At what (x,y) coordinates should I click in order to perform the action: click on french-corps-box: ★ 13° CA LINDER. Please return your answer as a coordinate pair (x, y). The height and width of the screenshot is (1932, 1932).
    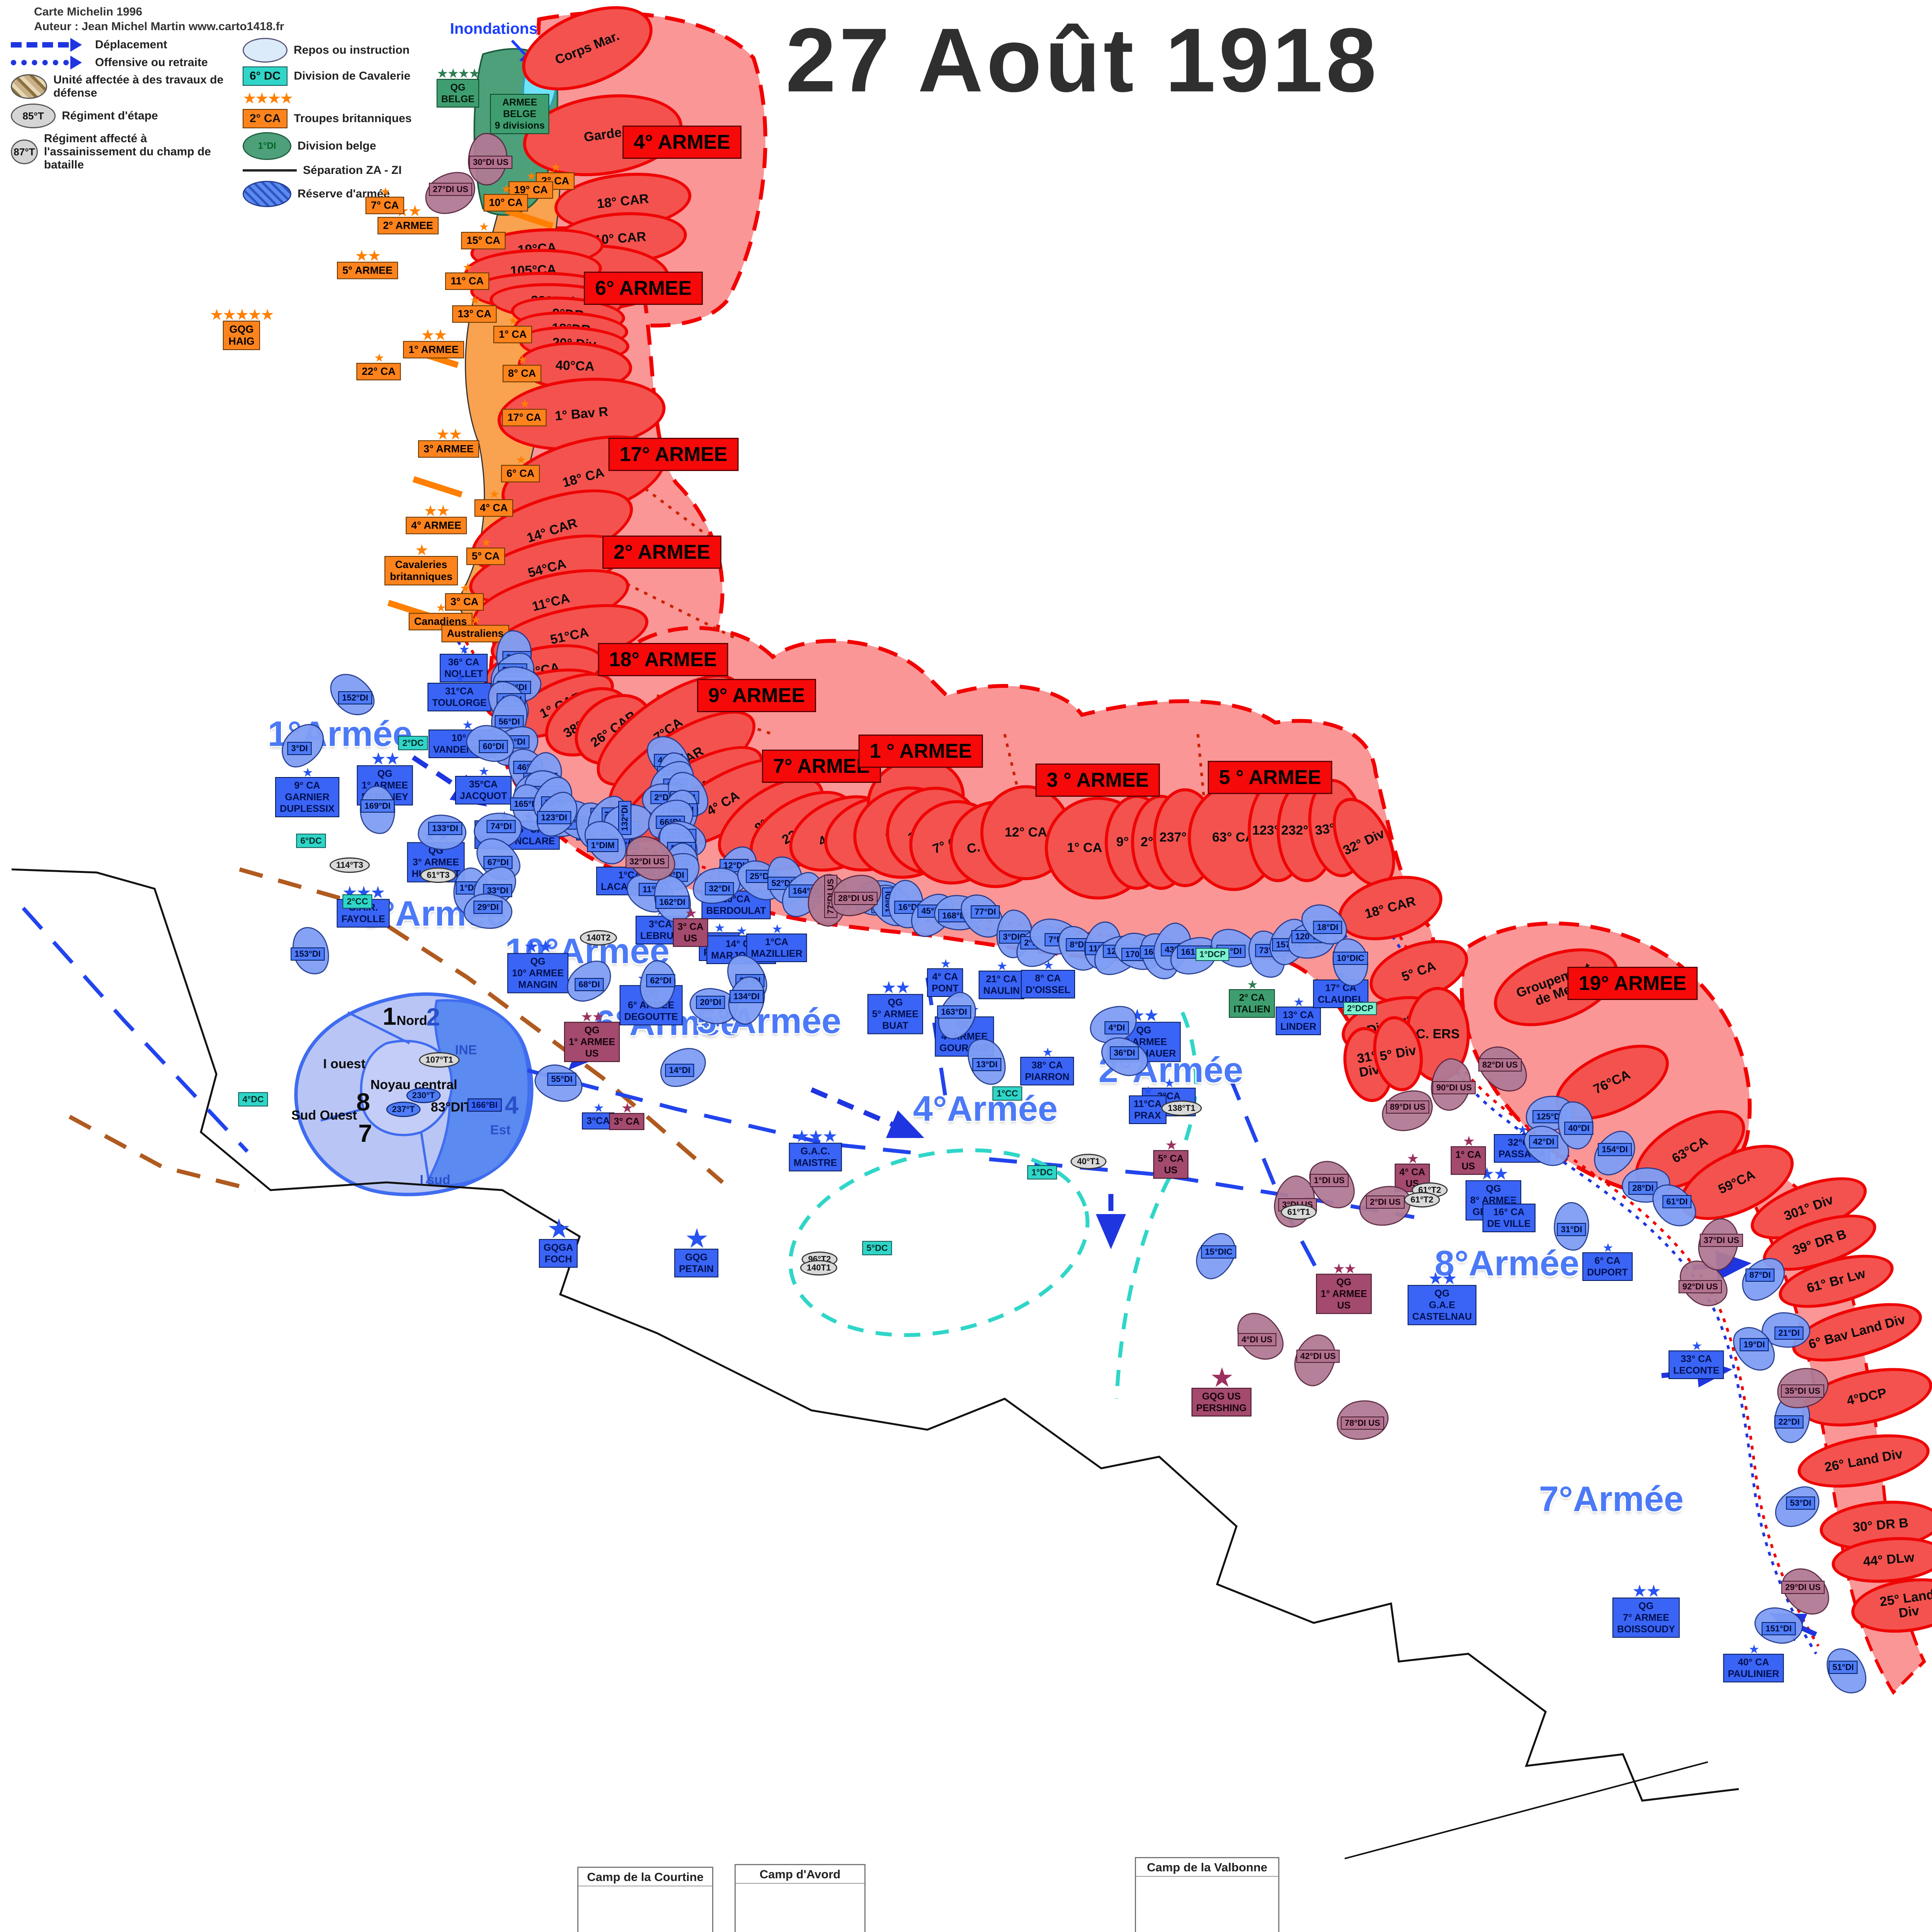
    Looking at the image, I should click on (1298, 1015).